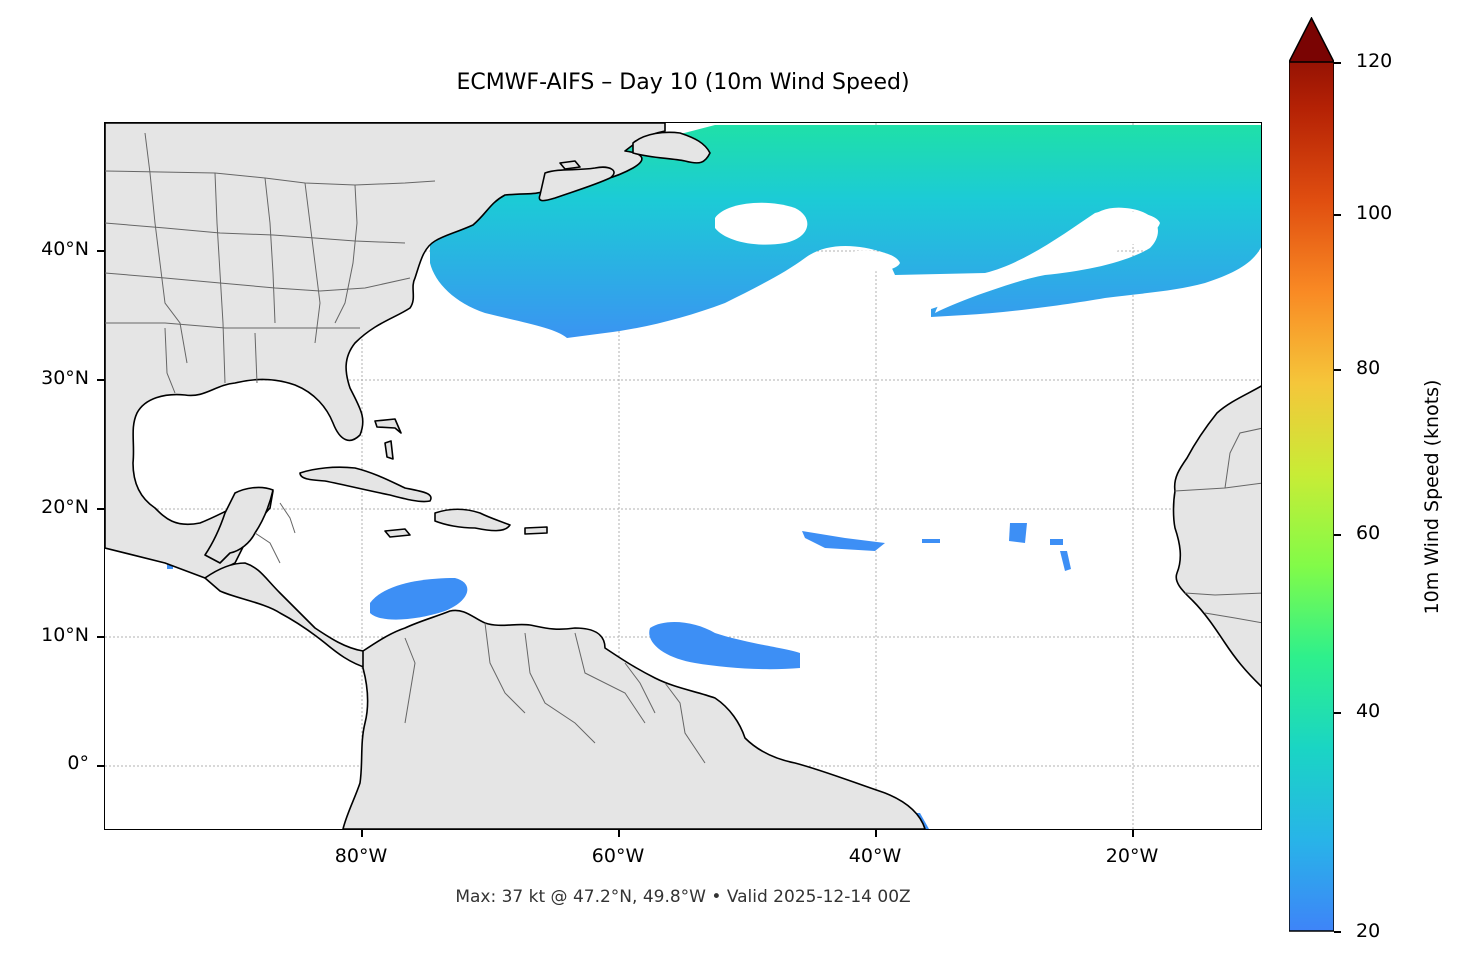 This screenshot has width=1466, height=969. What do you see at coordinates (1432, 497) in the screenshot?
I see `colorbar-title: 10m Wind Speed (knots)` at bounding box center [1432, 497].